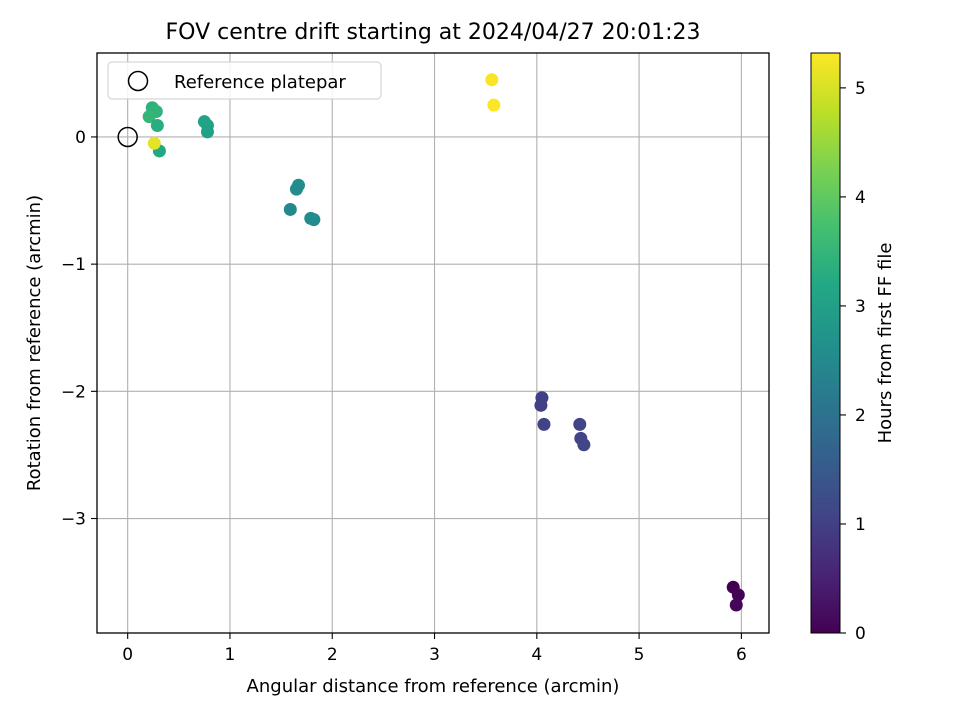 This screenshot has width=960, height=720. Describe the element at coordinates (860, 307) in the screenshot. I see `colorbar-tick-label: 3` at that location.